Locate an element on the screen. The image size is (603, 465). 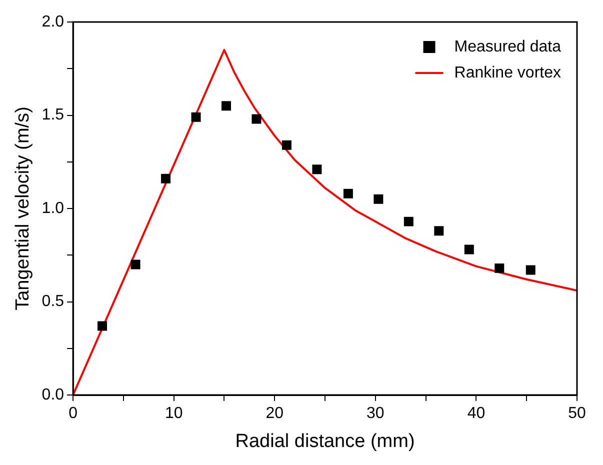
legend-label: Measured data is located at coordinates (508, 47).